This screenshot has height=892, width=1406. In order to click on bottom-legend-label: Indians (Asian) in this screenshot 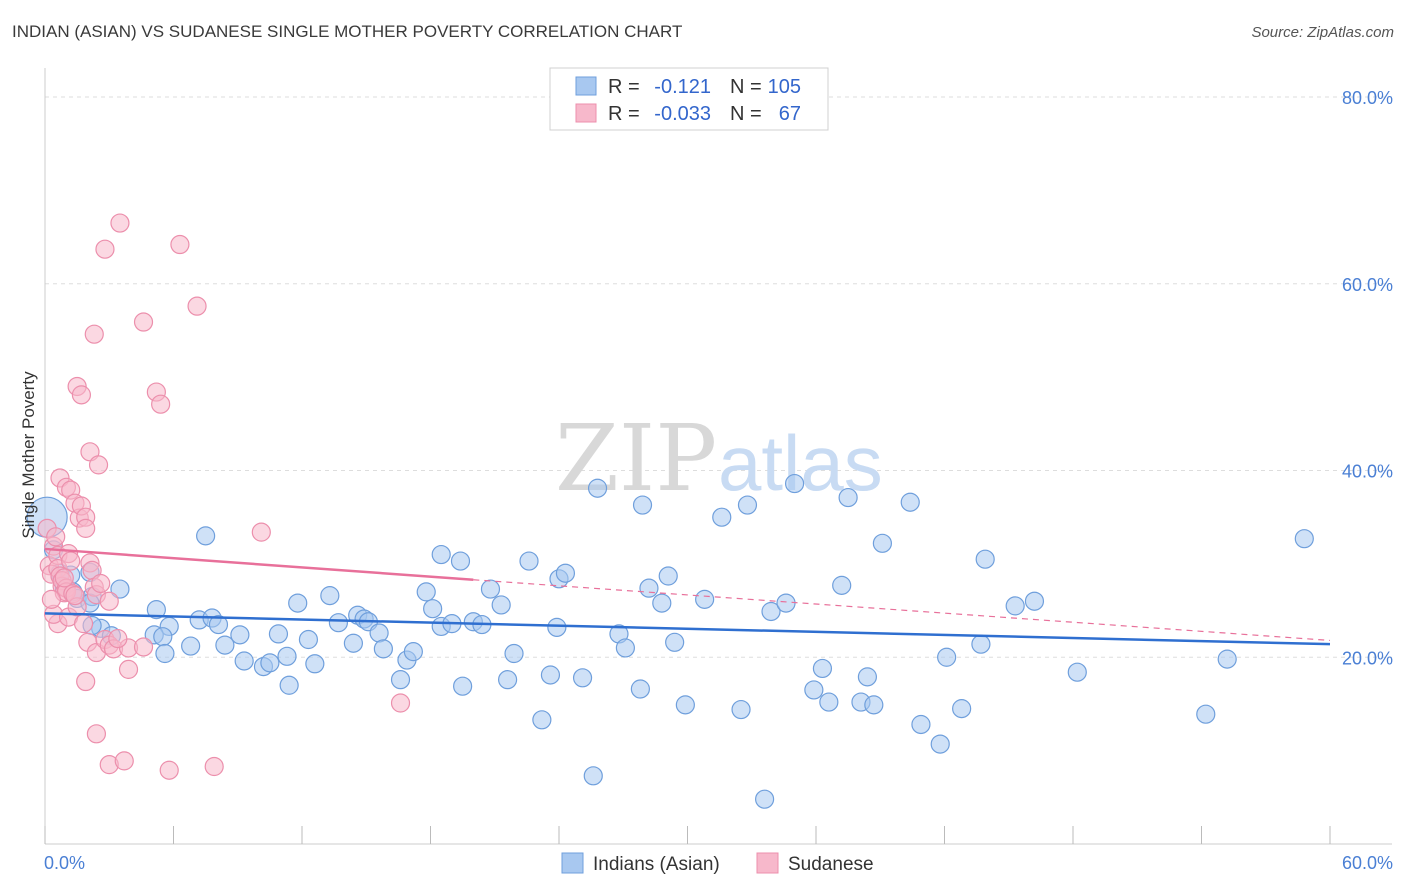, I will do `click(656, 864)`.